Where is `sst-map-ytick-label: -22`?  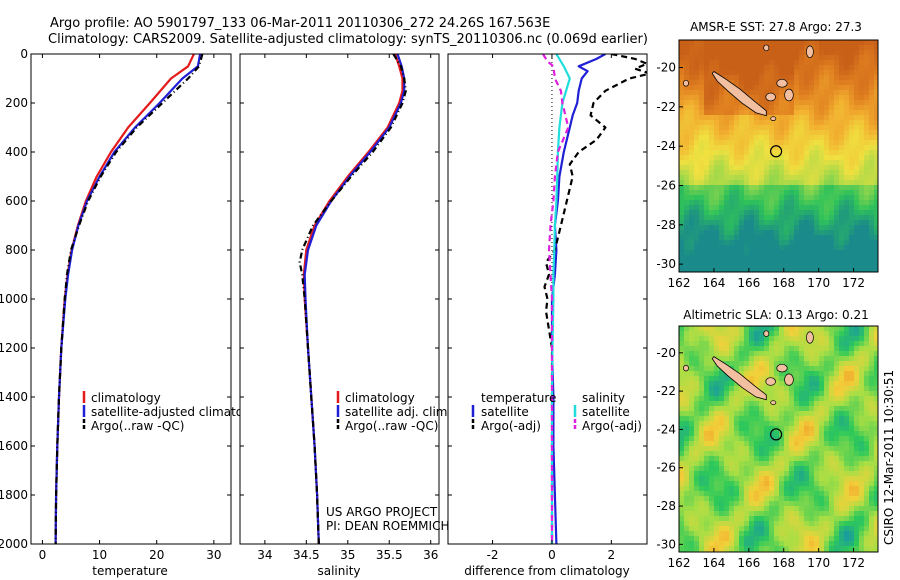 sst-map-ytick-label: -22 is located at coordinates (666, 107).